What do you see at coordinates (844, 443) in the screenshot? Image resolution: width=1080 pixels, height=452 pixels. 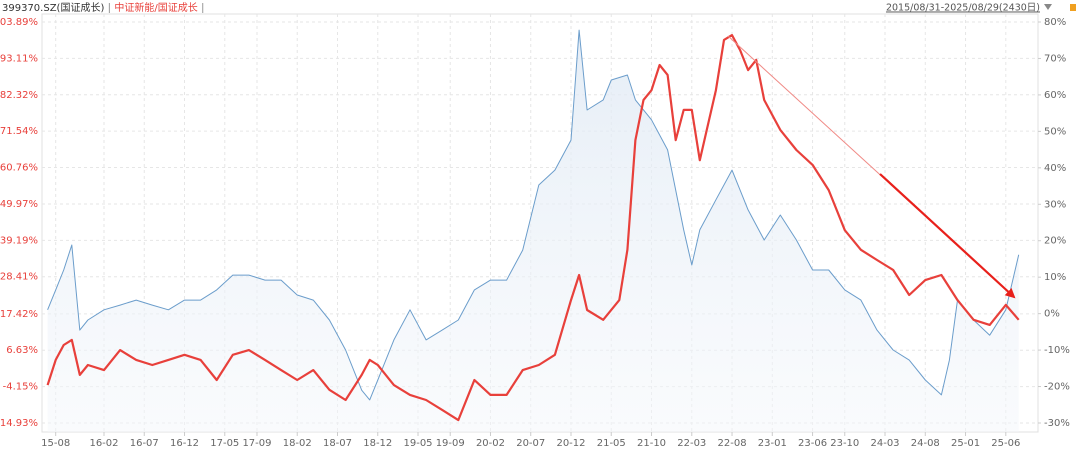 I see `x-tick-label: 23-10` at bounding box center [844, 443].